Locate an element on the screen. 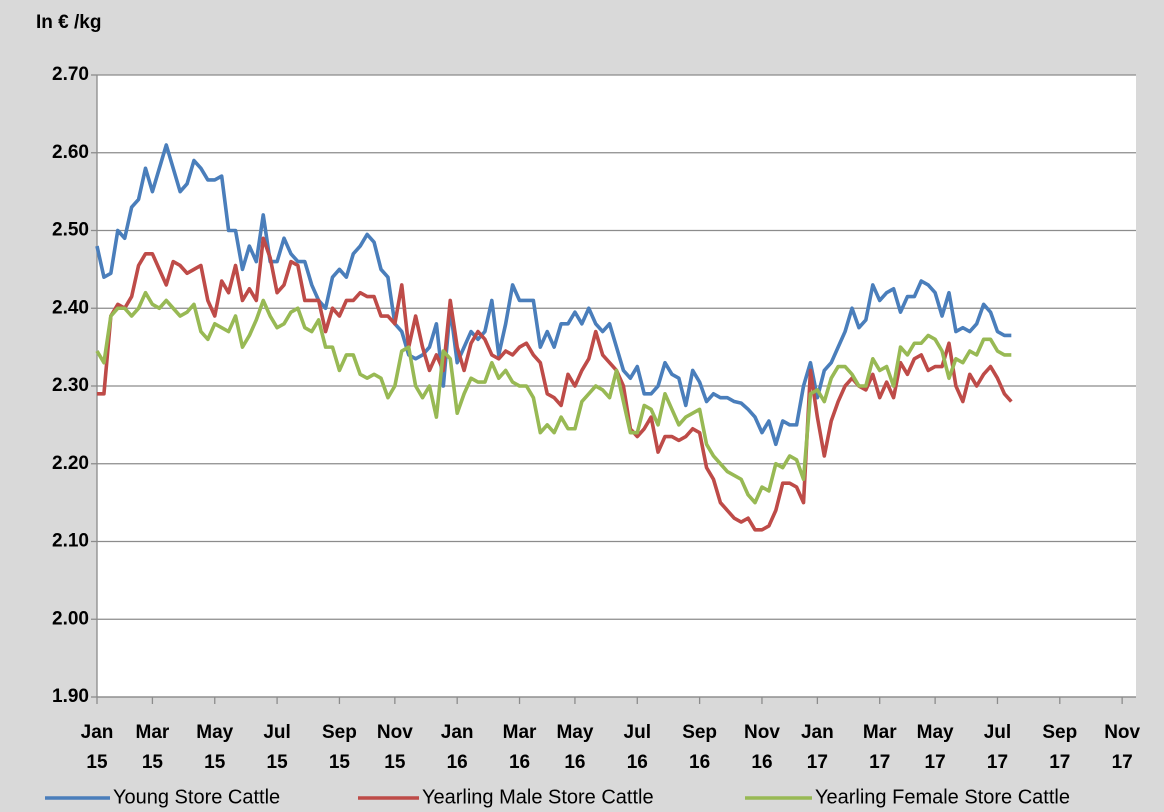 This screenshot has width=1164, height=812. x-tick-label: May 17 is located at coordinates (935, 747).